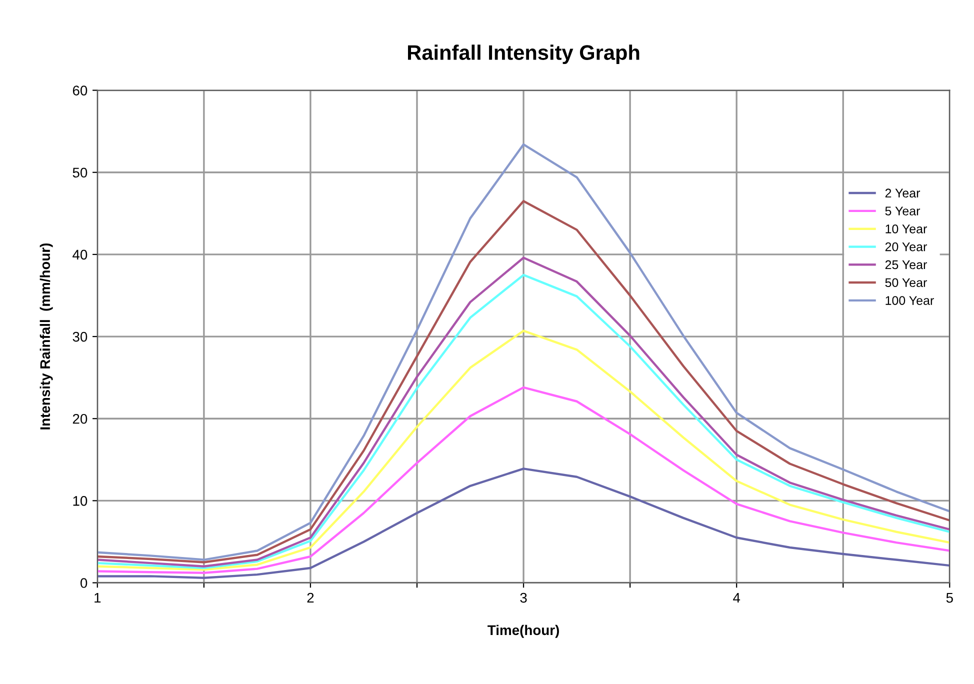 The image size is (974, 684). What do you see at coordinates (84, 583) in the screenshot?
I see `y-tick-label: 0` at bounding box center [84, 583].